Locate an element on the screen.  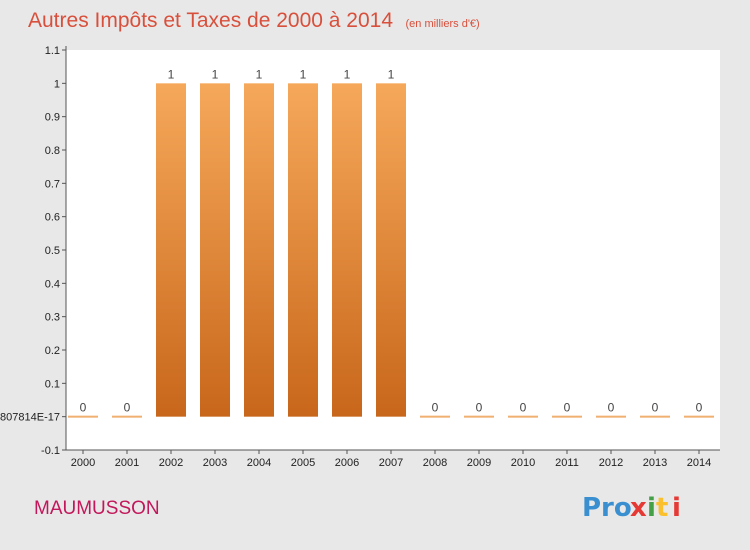
x-tick-label: 2011 is located at coordinates (567, 463).